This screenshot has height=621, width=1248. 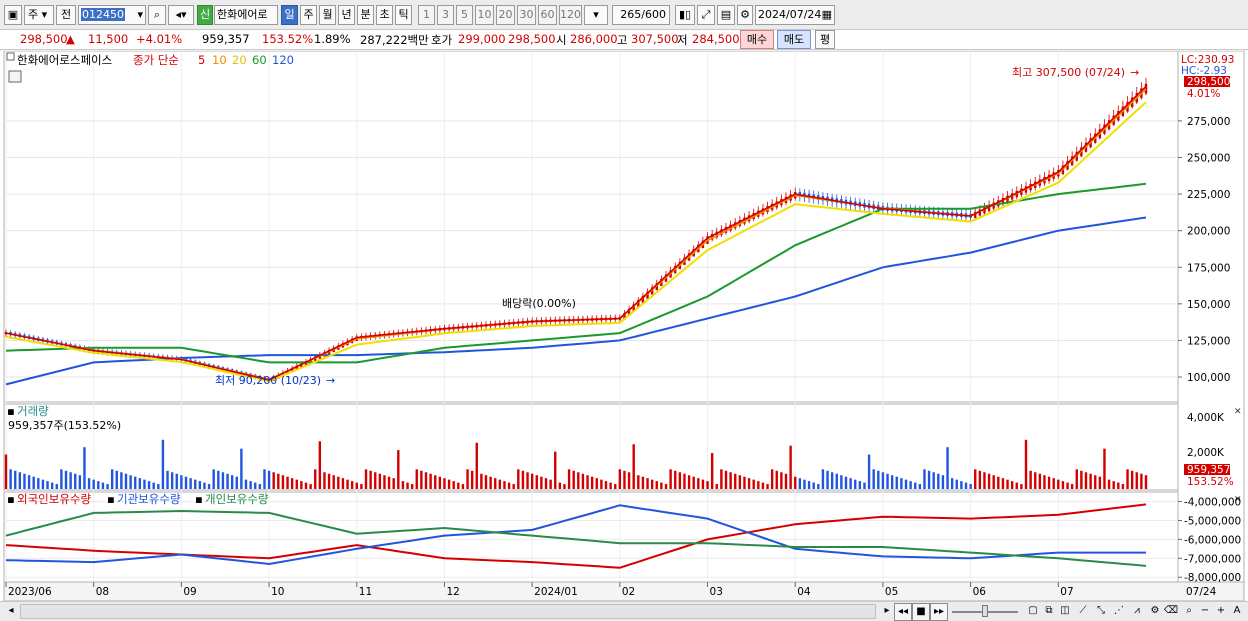 What do you see at coordinates (10, 56) in the screenshot?
I see `collapse-icon` at bounding box center [10, 56].